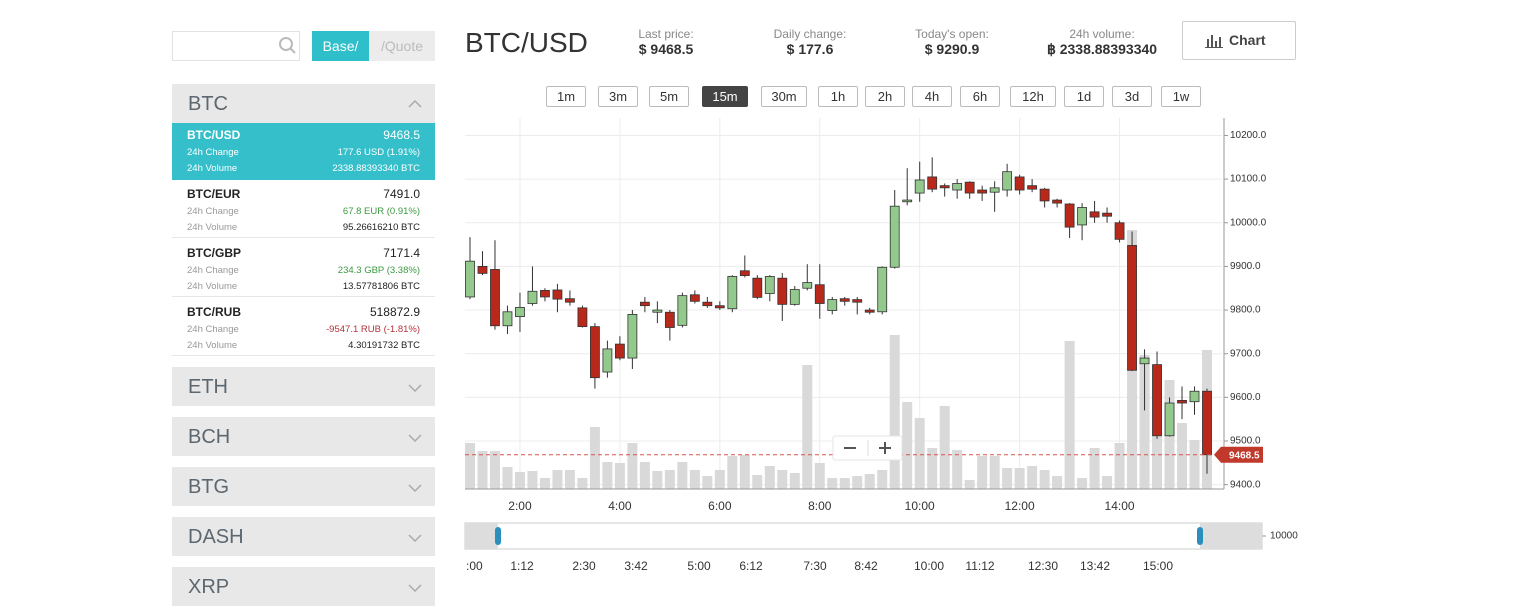 Image resolution: width=1520 pixels, height=611 pixels. I want to click on timeframe-button: 5m, so click(669, 96).